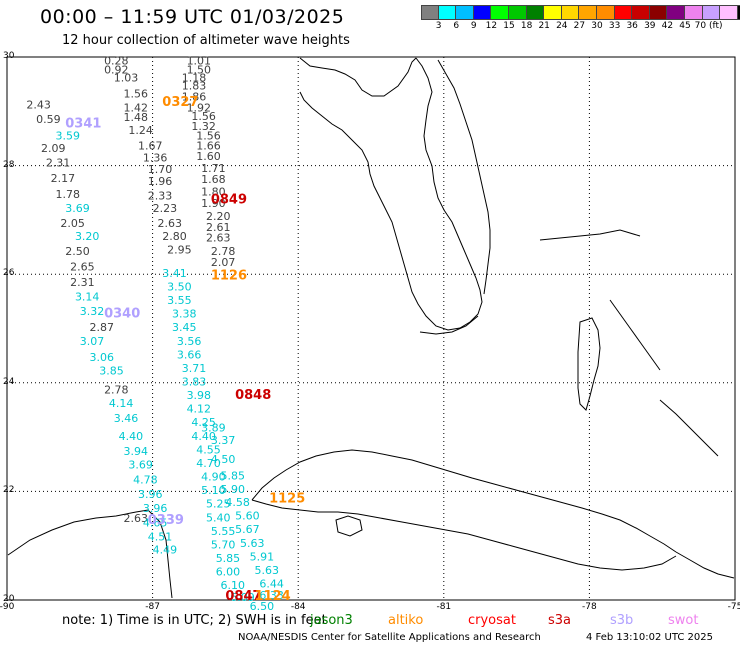 The image size is (740, 650). What do you see at coordinates (233, 489) in the screenshot?
I see `wave-height-value: 5.90` at bounding box center [233, 489].